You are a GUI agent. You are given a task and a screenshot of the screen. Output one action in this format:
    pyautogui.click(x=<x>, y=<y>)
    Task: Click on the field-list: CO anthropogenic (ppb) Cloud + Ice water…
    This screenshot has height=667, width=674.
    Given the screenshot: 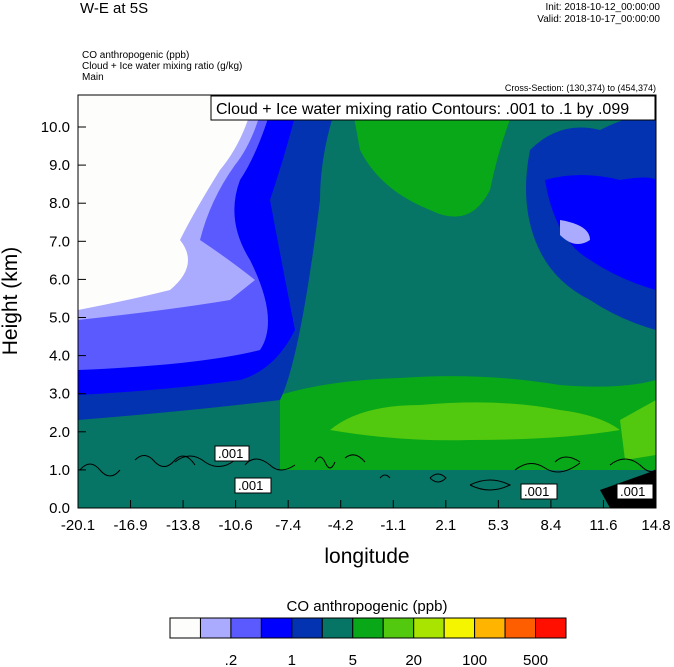 What is the action you would take?
    pyautogui.click(x=162, y=66)
    